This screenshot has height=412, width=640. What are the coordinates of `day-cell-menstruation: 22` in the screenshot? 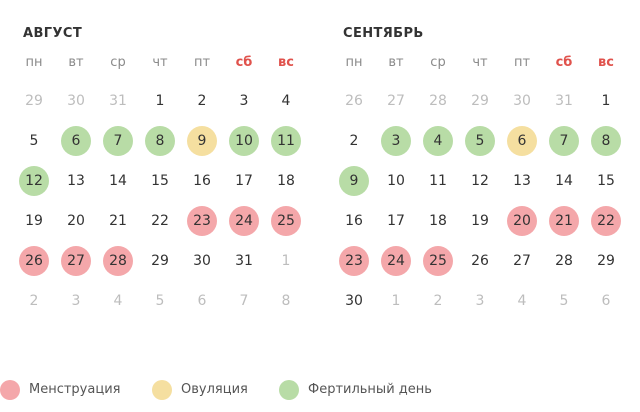 It's located at (606, 221).